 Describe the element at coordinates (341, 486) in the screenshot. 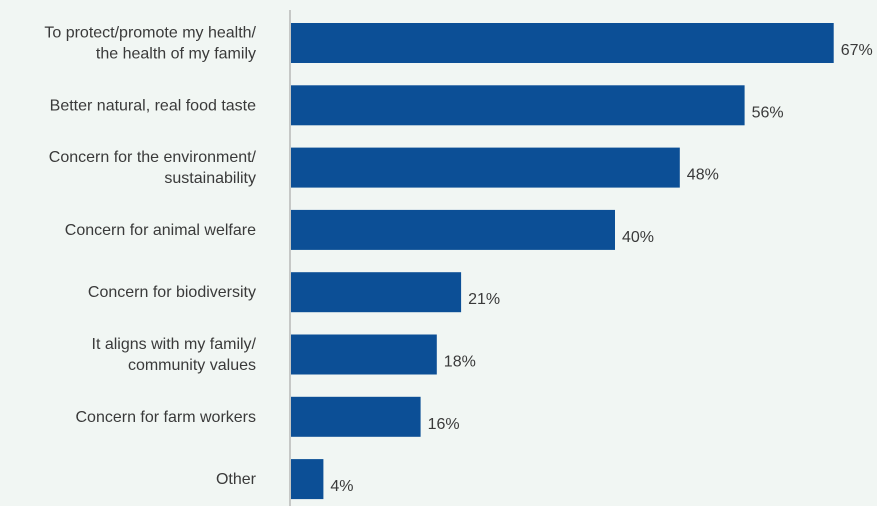

I see `value-label-7: 4%` at that location.